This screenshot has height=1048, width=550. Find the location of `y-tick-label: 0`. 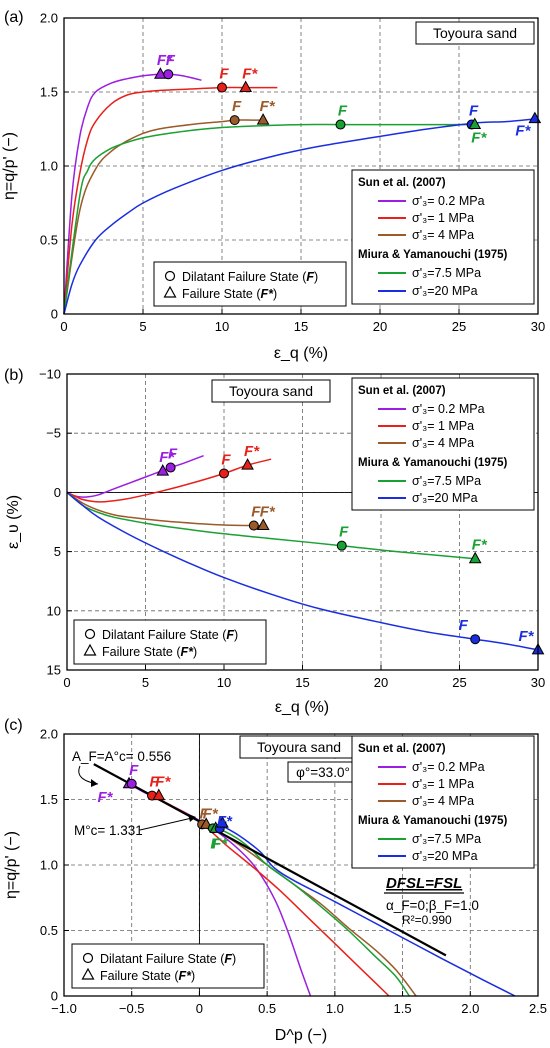

y-tick-label: 0 is located at coordinates (54, 314).